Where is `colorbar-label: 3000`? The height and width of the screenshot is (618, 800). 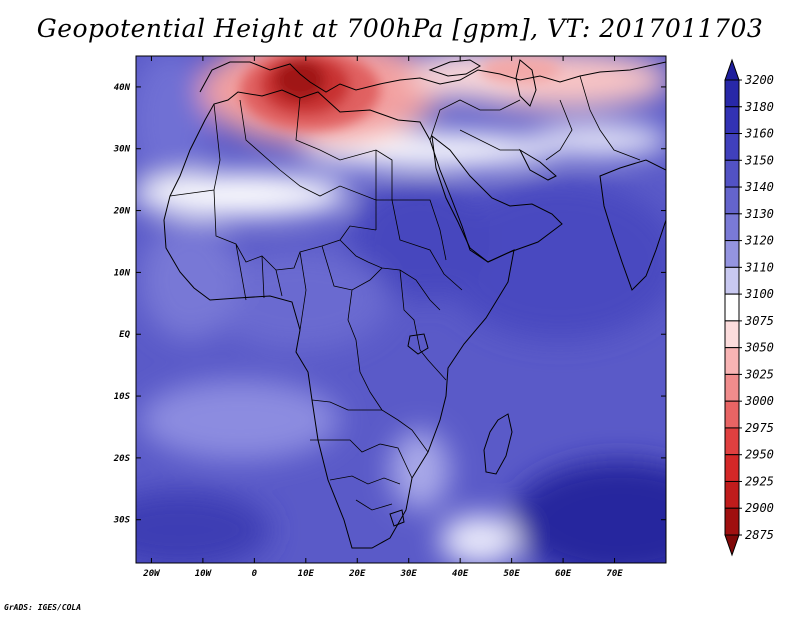 colorbar-label: 3000 is located at coordinates (759, 401).